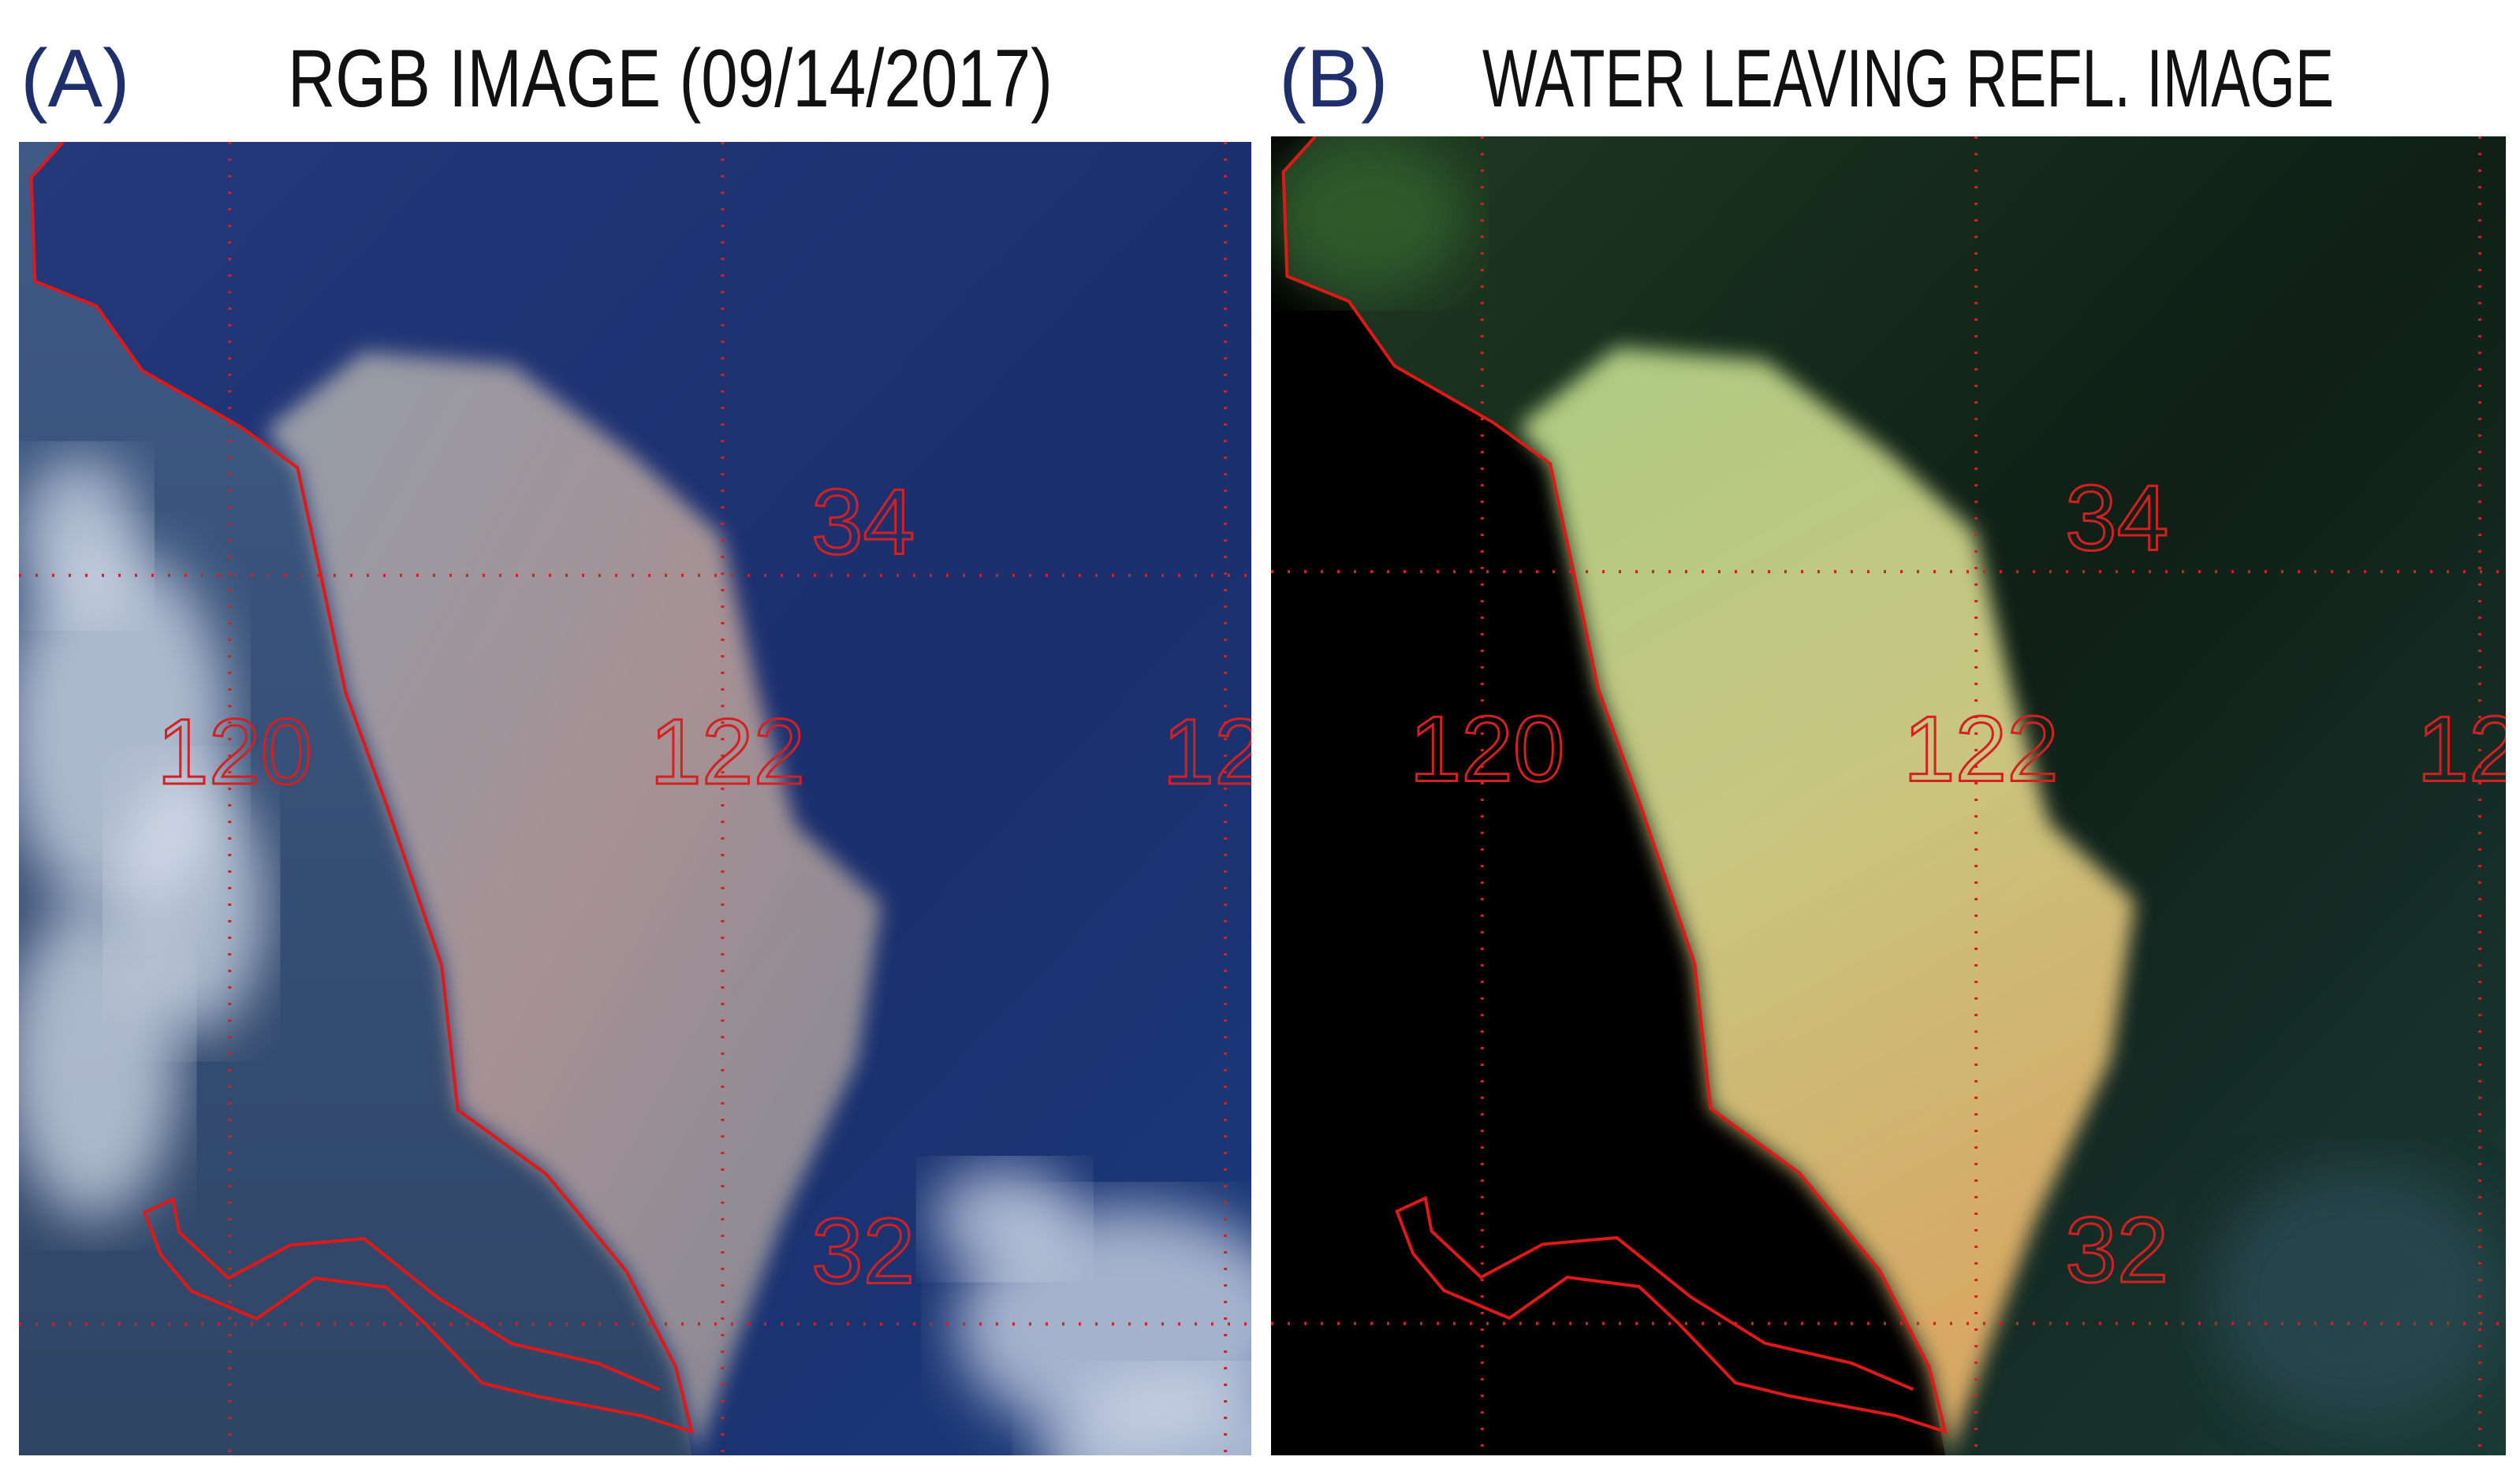 The image size is (2520, 1479). Describe the element at coordinates (1908, 79) in the screenshot. I see `panel-title: WATER LEAVING REFL. IMAGE` at that location.